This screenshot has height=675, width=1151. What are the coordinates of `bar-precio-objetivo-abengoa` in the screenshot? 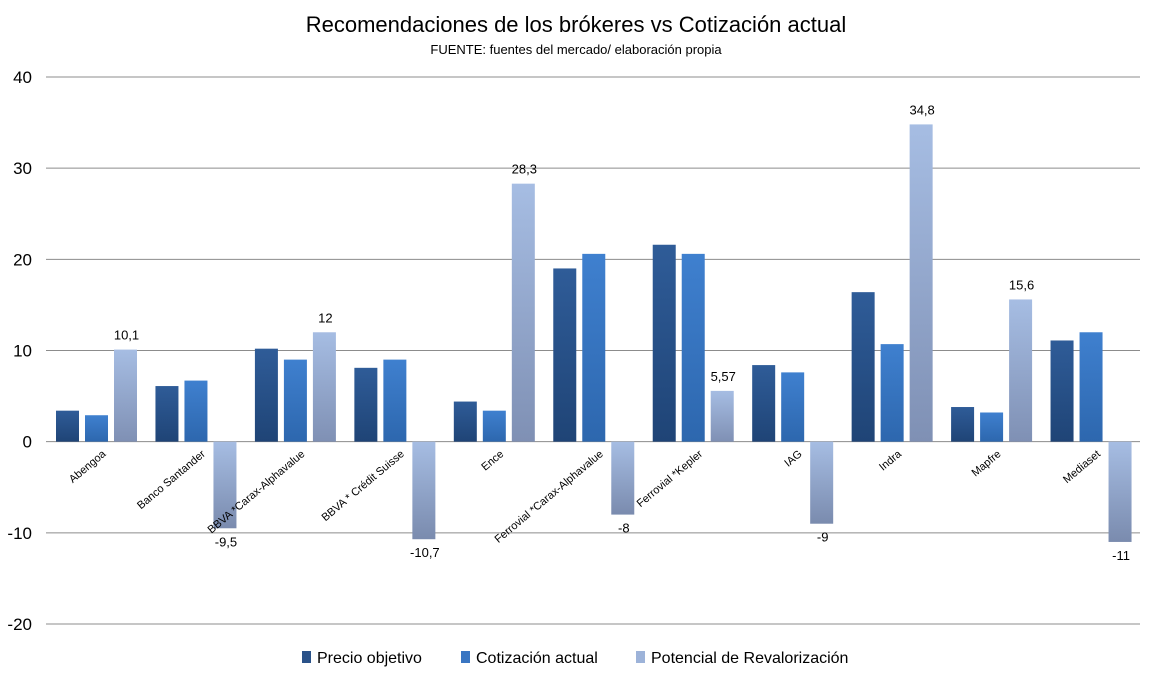 It's located at (67, 426).